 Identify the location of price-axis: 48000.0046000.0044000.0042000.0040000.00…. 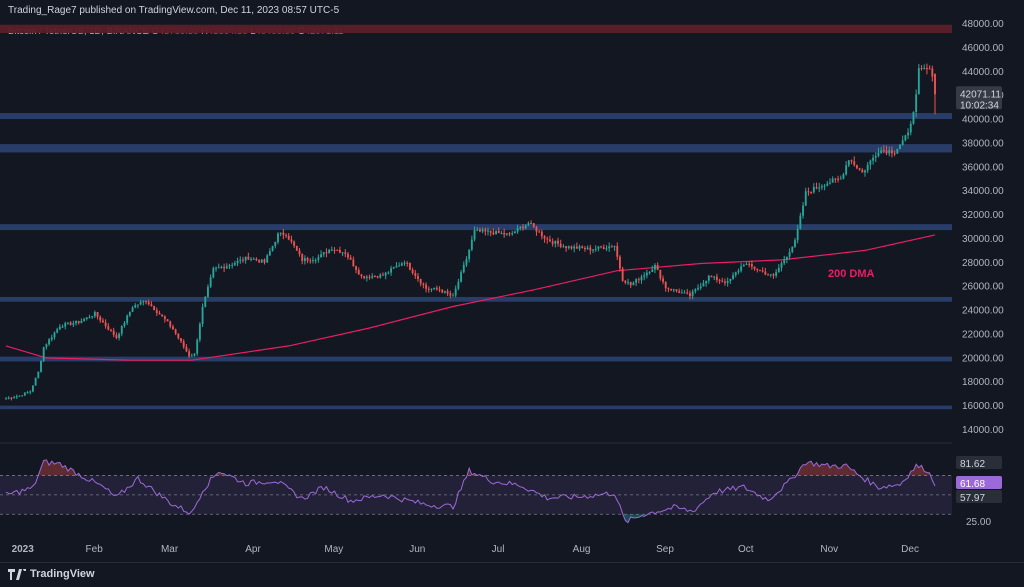
(983, 227).